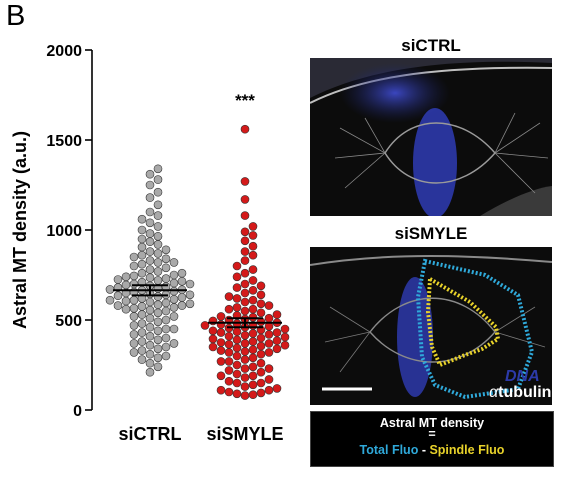  What do you see at coordinates (431, 45) in the screenshot?
I see `top-image-title: siCTRL` at bounding box center [431, 45].